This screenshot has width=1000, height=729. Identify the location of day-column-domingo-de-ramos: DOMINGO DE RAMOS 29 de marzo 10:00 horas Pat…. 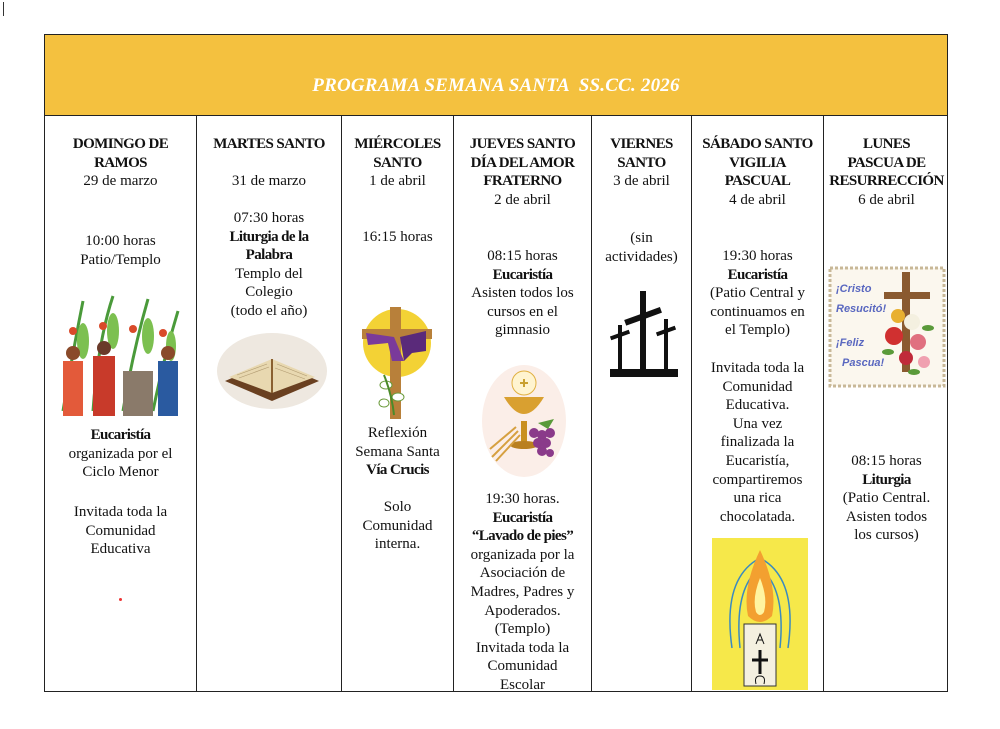
(120, 403).